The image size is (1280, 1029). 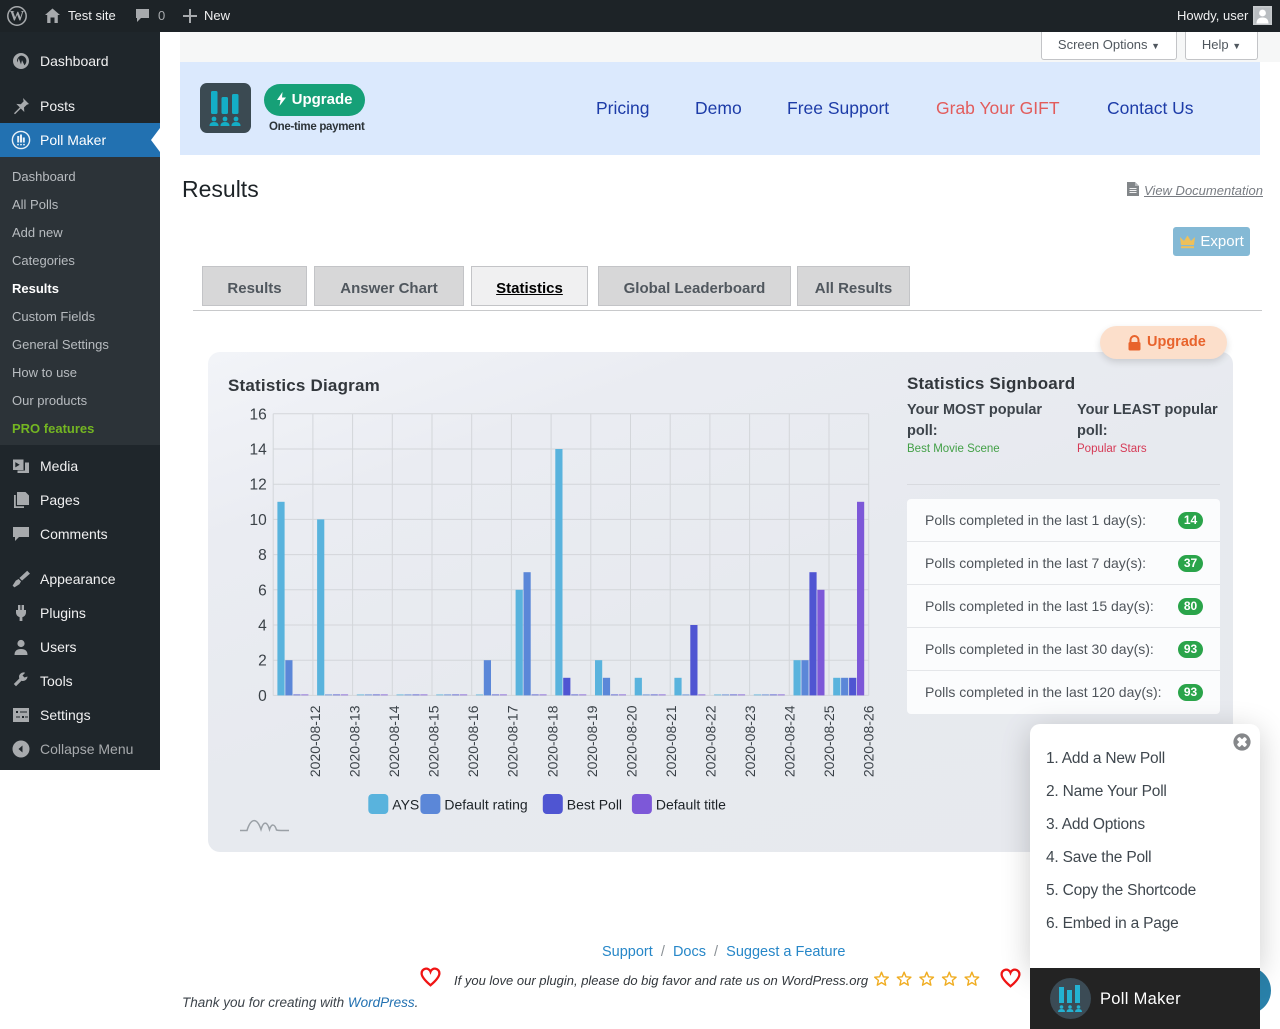 I want to click on svg-text: 2020-08-14, so click(x=394, y=741).